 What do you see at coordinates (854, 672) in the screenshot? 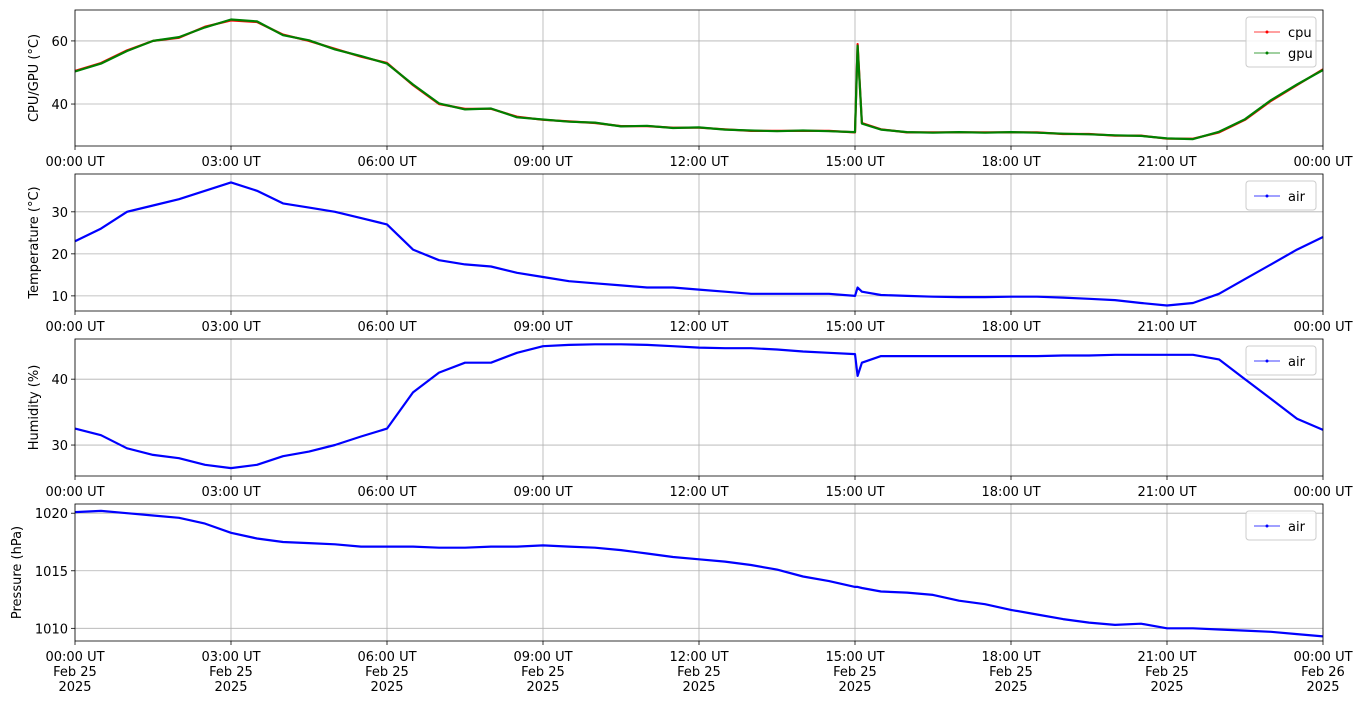
I see `x-tick-label: 15:00 UT Feb 25 2025` at bounding box center [854, 672].